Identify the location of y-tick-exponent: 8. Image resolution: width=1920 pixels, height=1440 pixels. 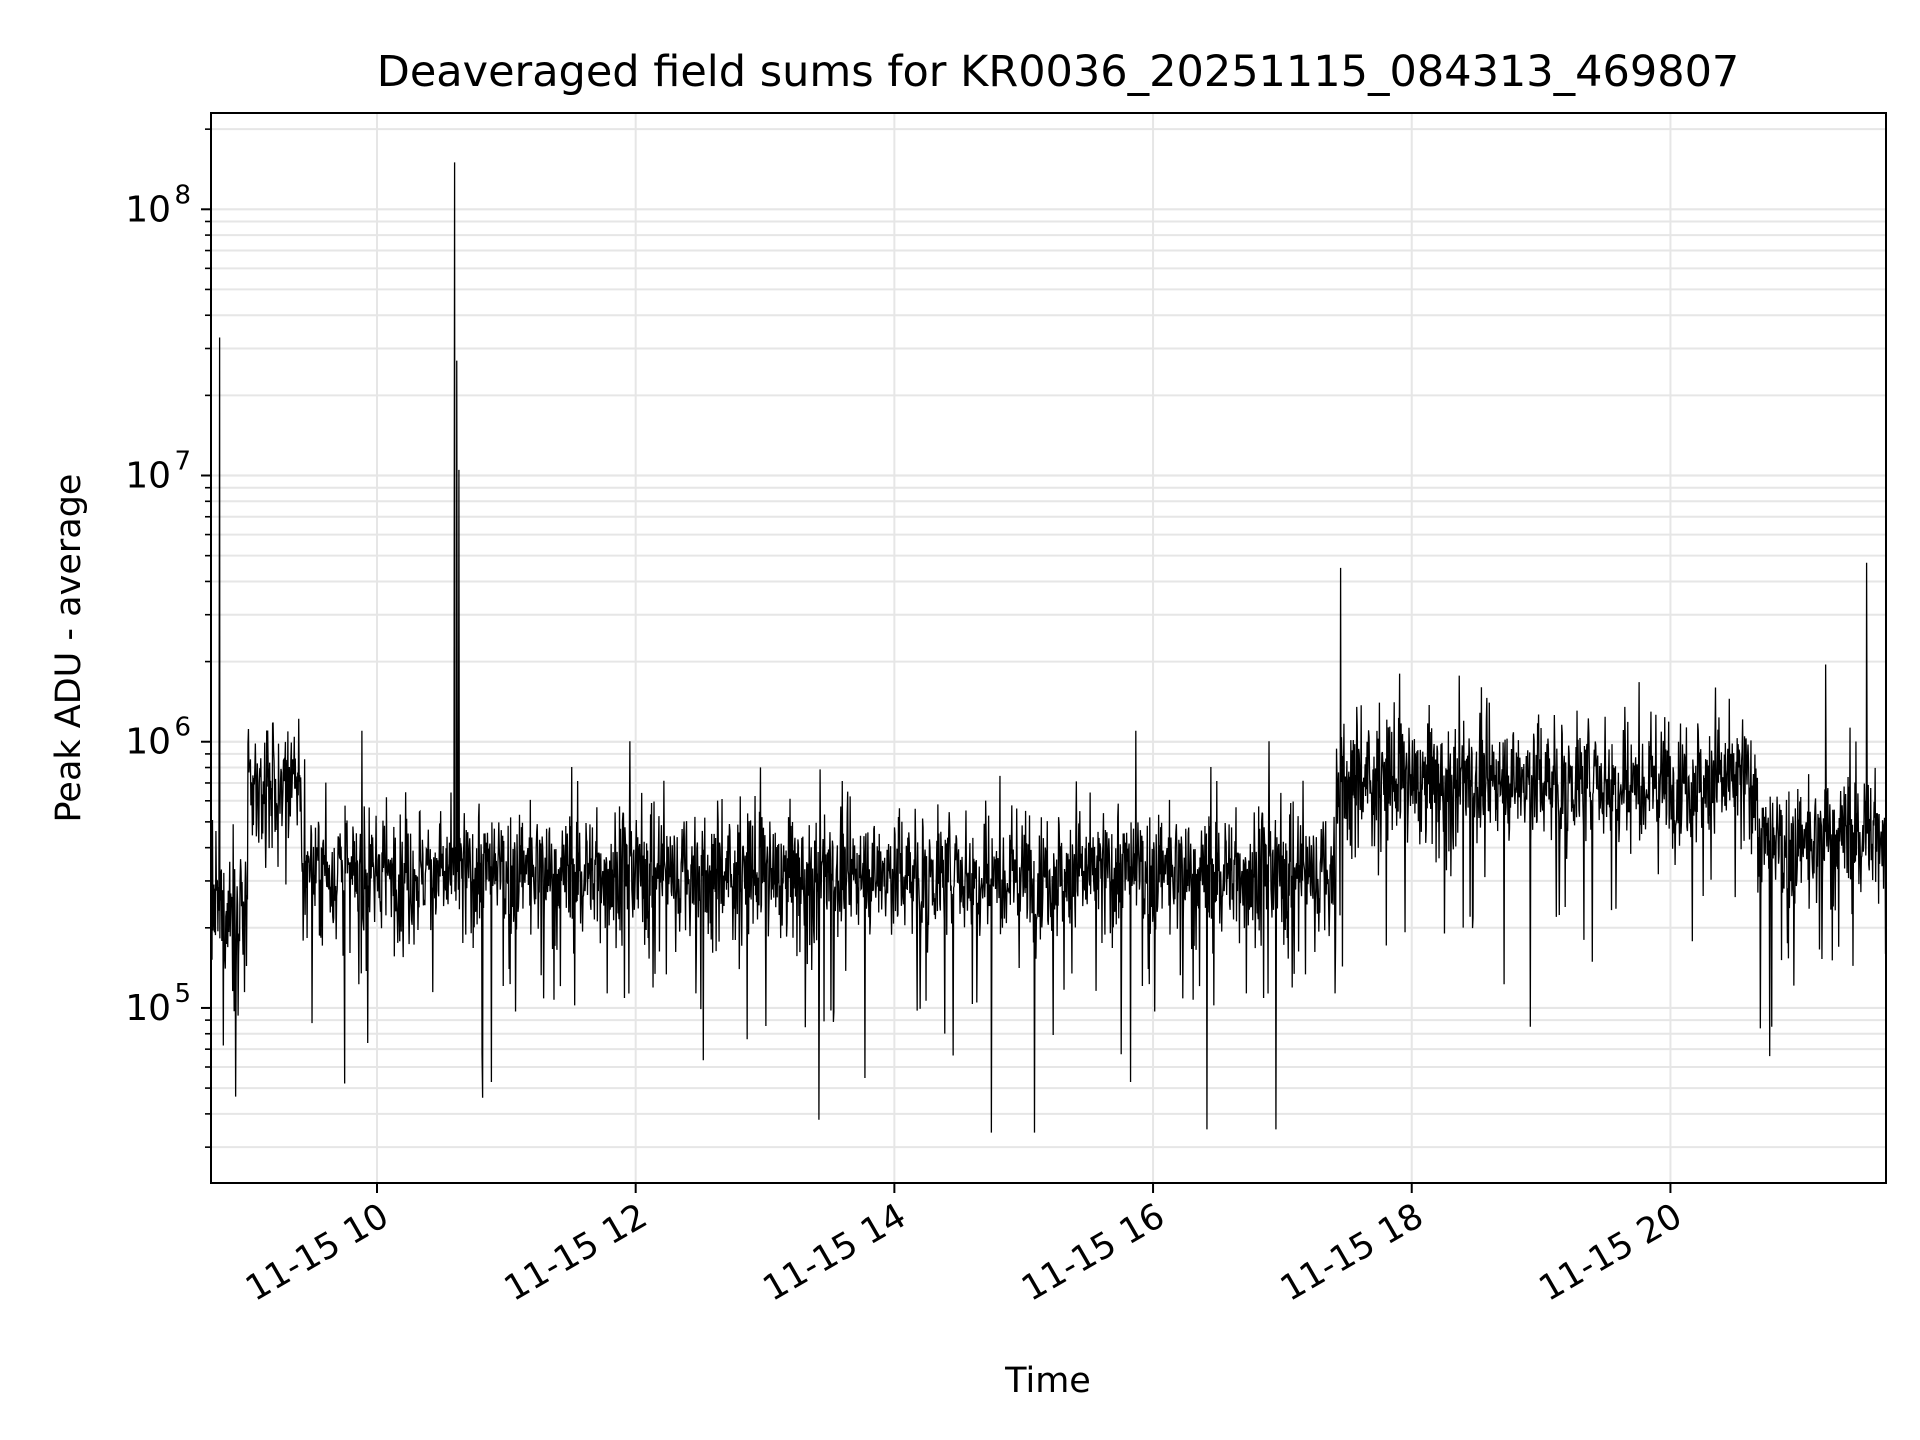
(182, 195).